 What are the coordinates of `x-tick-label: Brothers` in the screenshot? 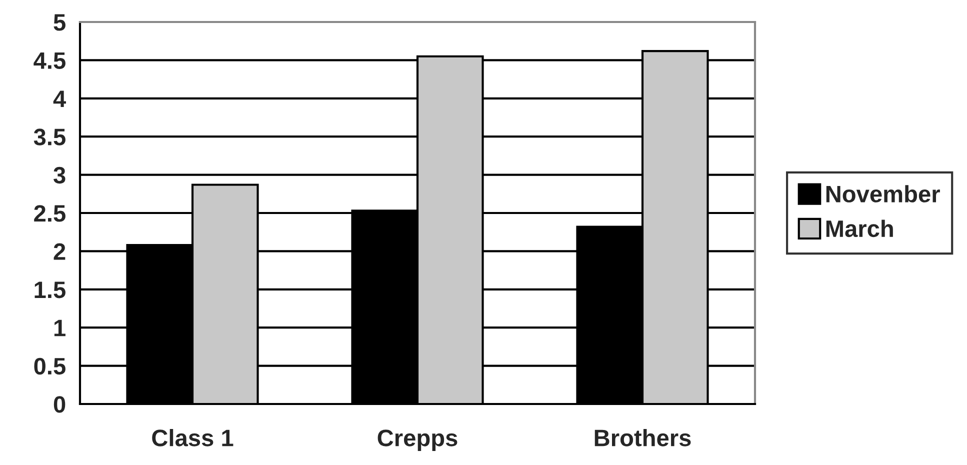 It's located at (642, 437).